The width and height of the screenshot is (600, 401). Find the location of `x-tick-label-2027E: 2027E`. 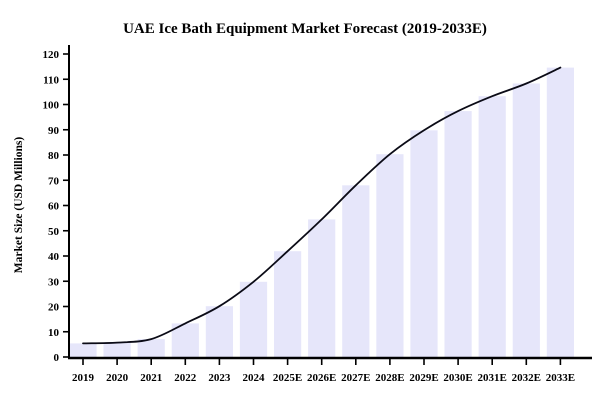

x-tick-label-2027E: 2027E is located at coordinates (355, 378).